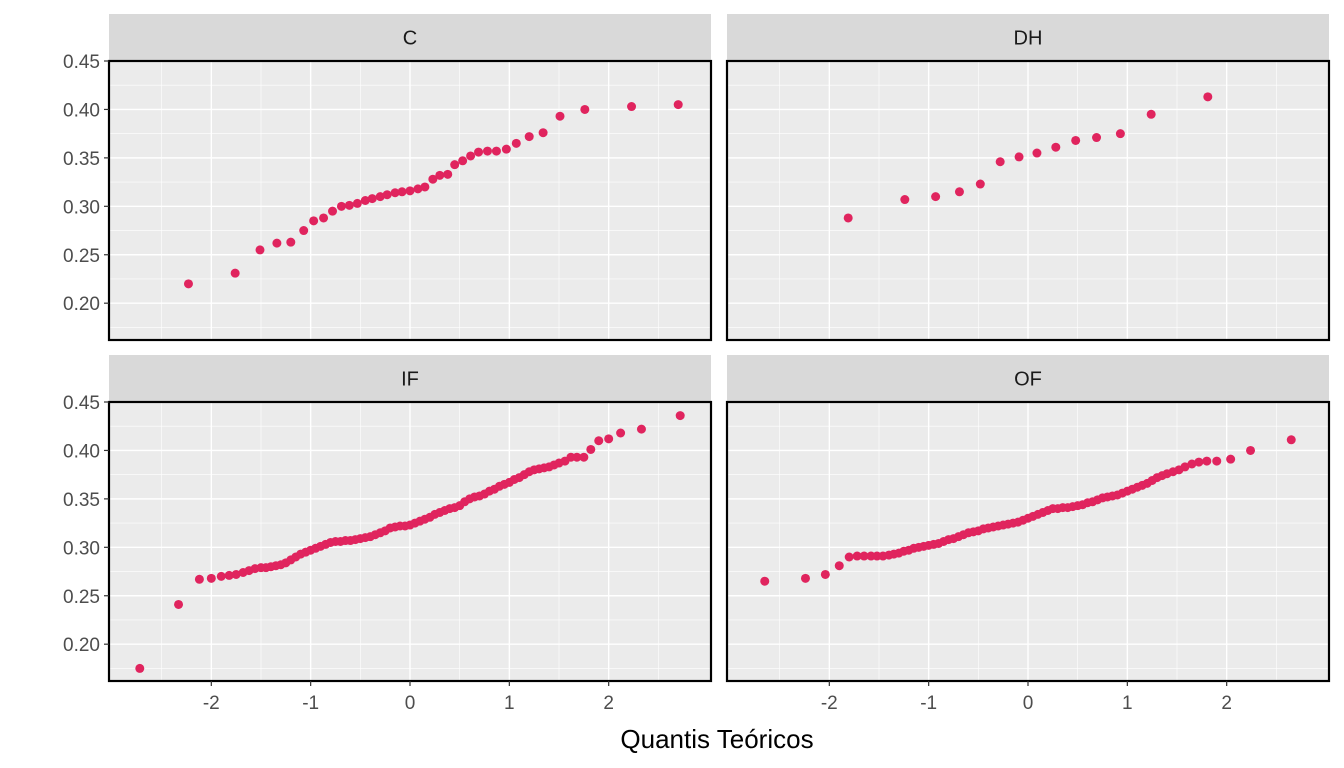 This screenshot has width=1344, height=768. What do you see at coordinates (410, 703) in the screenshot?
I see `x-tick-label: 0` at bounding box center [410, 703].